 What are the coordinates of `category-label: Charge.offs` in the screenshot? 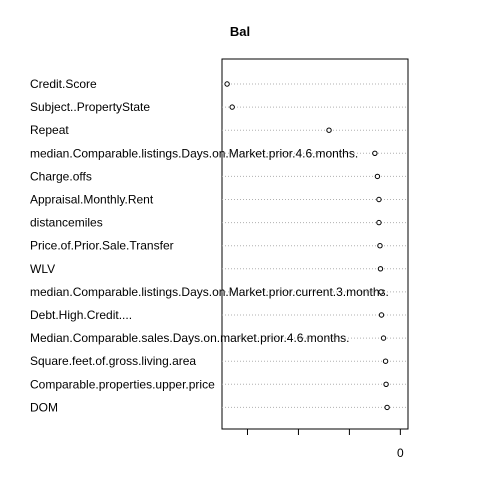 It's located at (61, 176).